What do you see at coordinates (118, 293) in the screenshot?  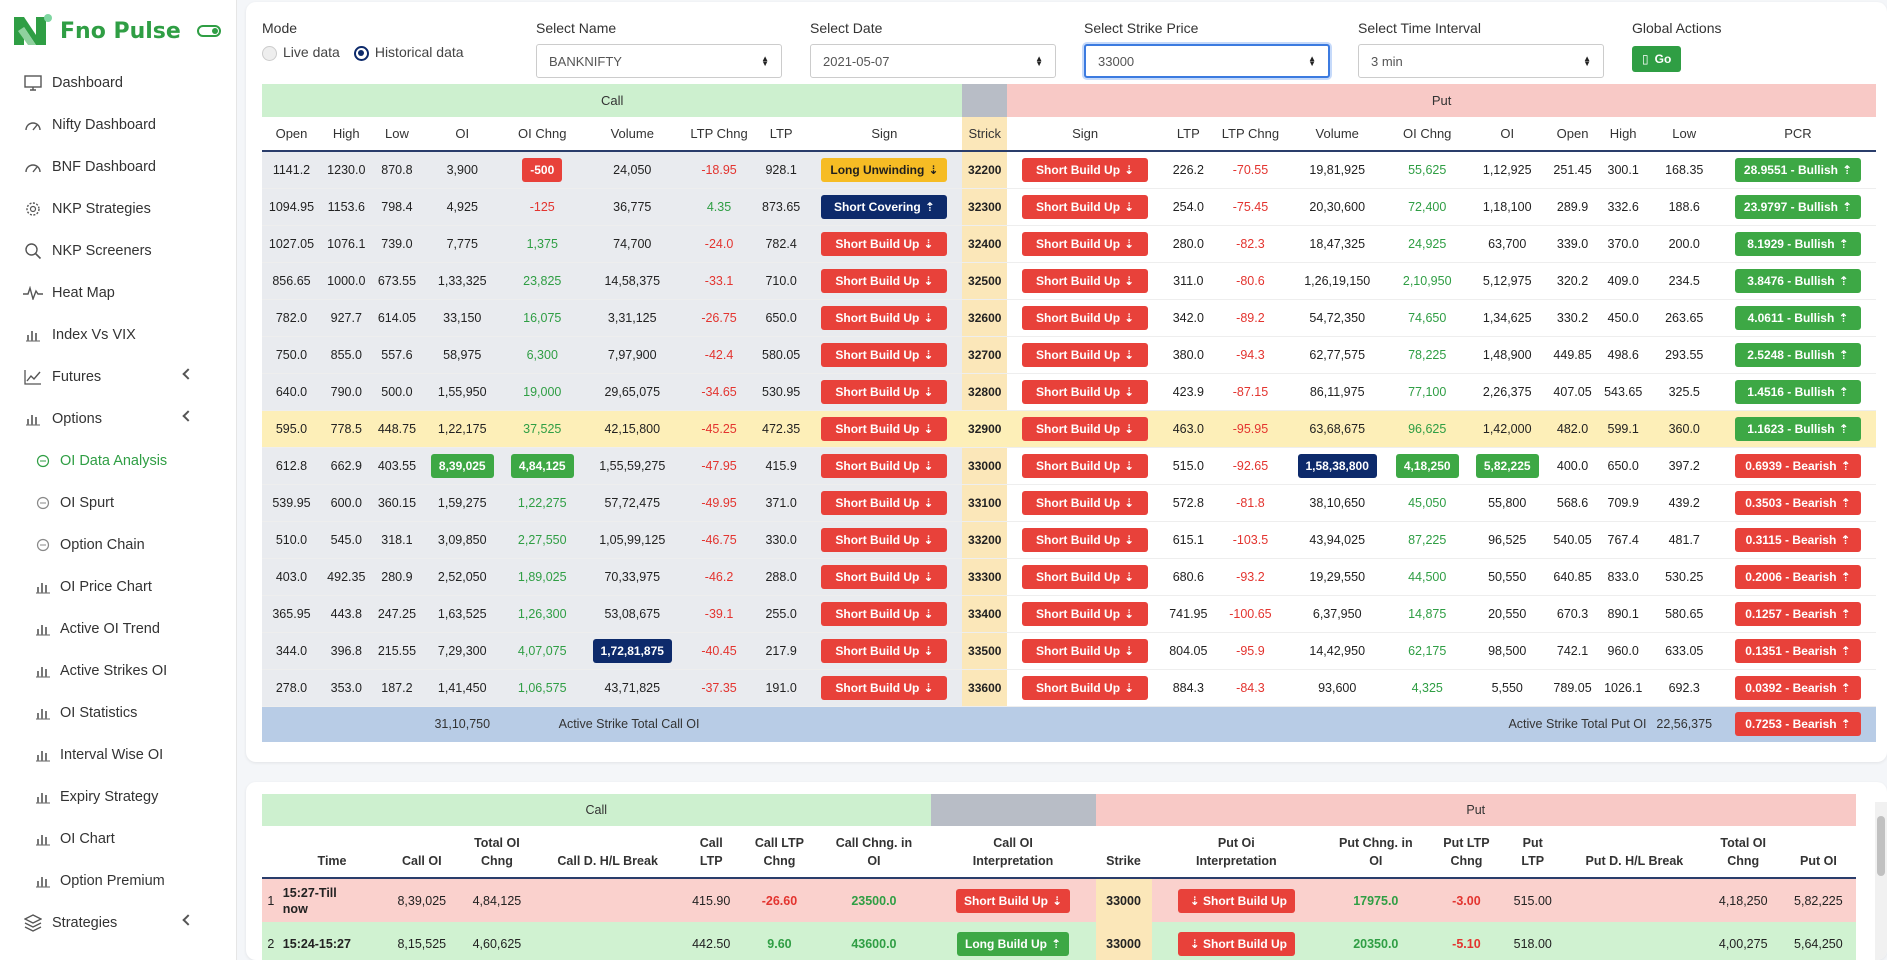 I see `sidebar-item-heat-map: Heat Map` at bounding box center [118, 293].